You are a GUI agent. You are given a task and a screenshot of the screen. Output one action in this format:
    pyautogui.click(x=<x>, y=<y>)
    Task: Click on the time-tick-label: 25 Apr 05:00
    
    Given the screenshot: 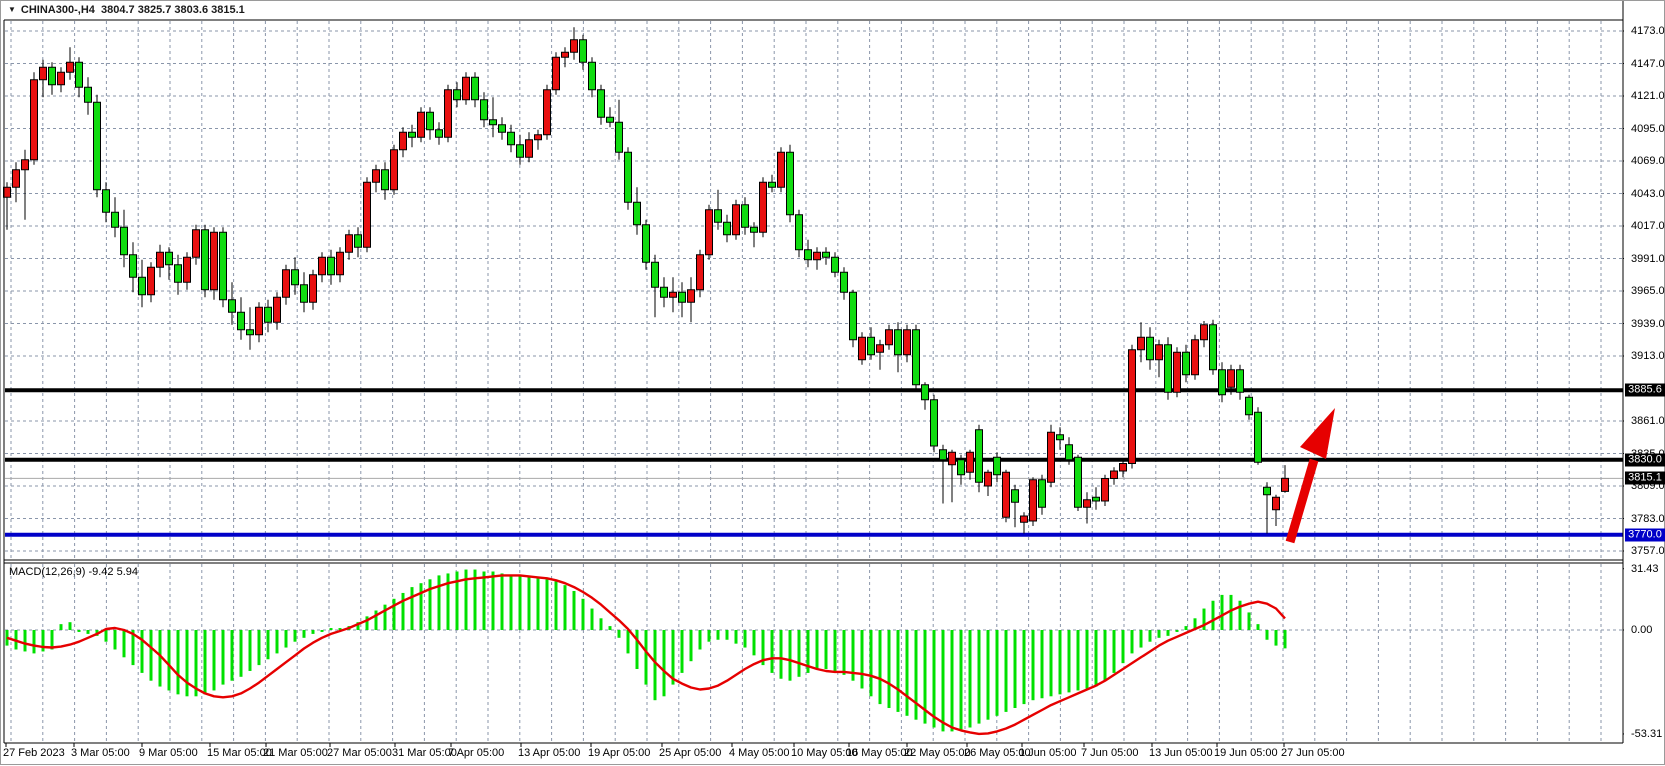 What is the action you would take?
    pyautogui.click(x=690, y=753)
    